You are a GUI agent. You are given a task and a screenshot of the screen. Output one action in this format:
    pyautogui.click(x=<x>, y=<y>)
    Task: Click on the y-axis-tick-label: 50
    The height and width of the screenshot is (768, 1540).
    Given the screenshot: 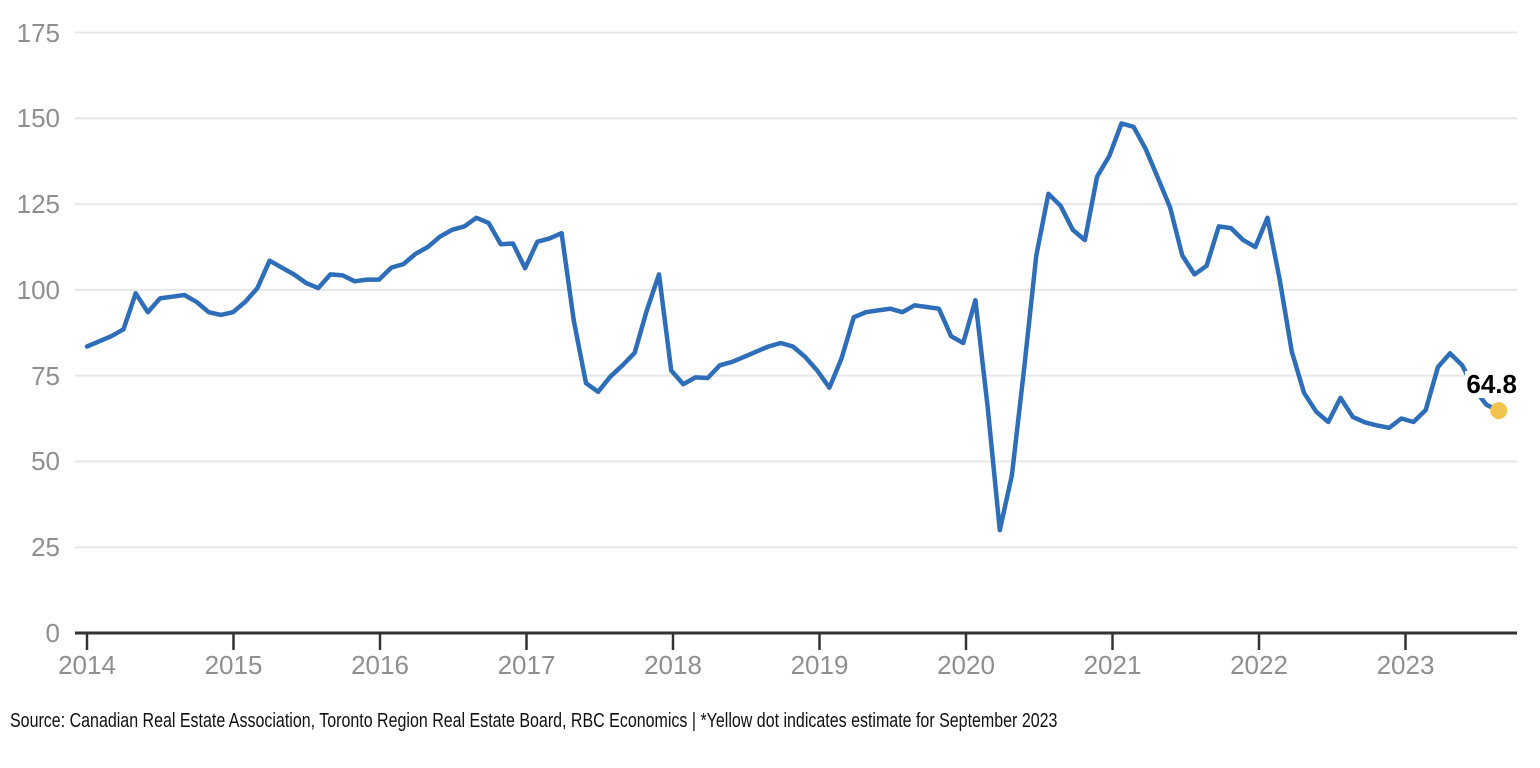 What is the action you would take?
    pyautogui.click(x=45, y=461)
    